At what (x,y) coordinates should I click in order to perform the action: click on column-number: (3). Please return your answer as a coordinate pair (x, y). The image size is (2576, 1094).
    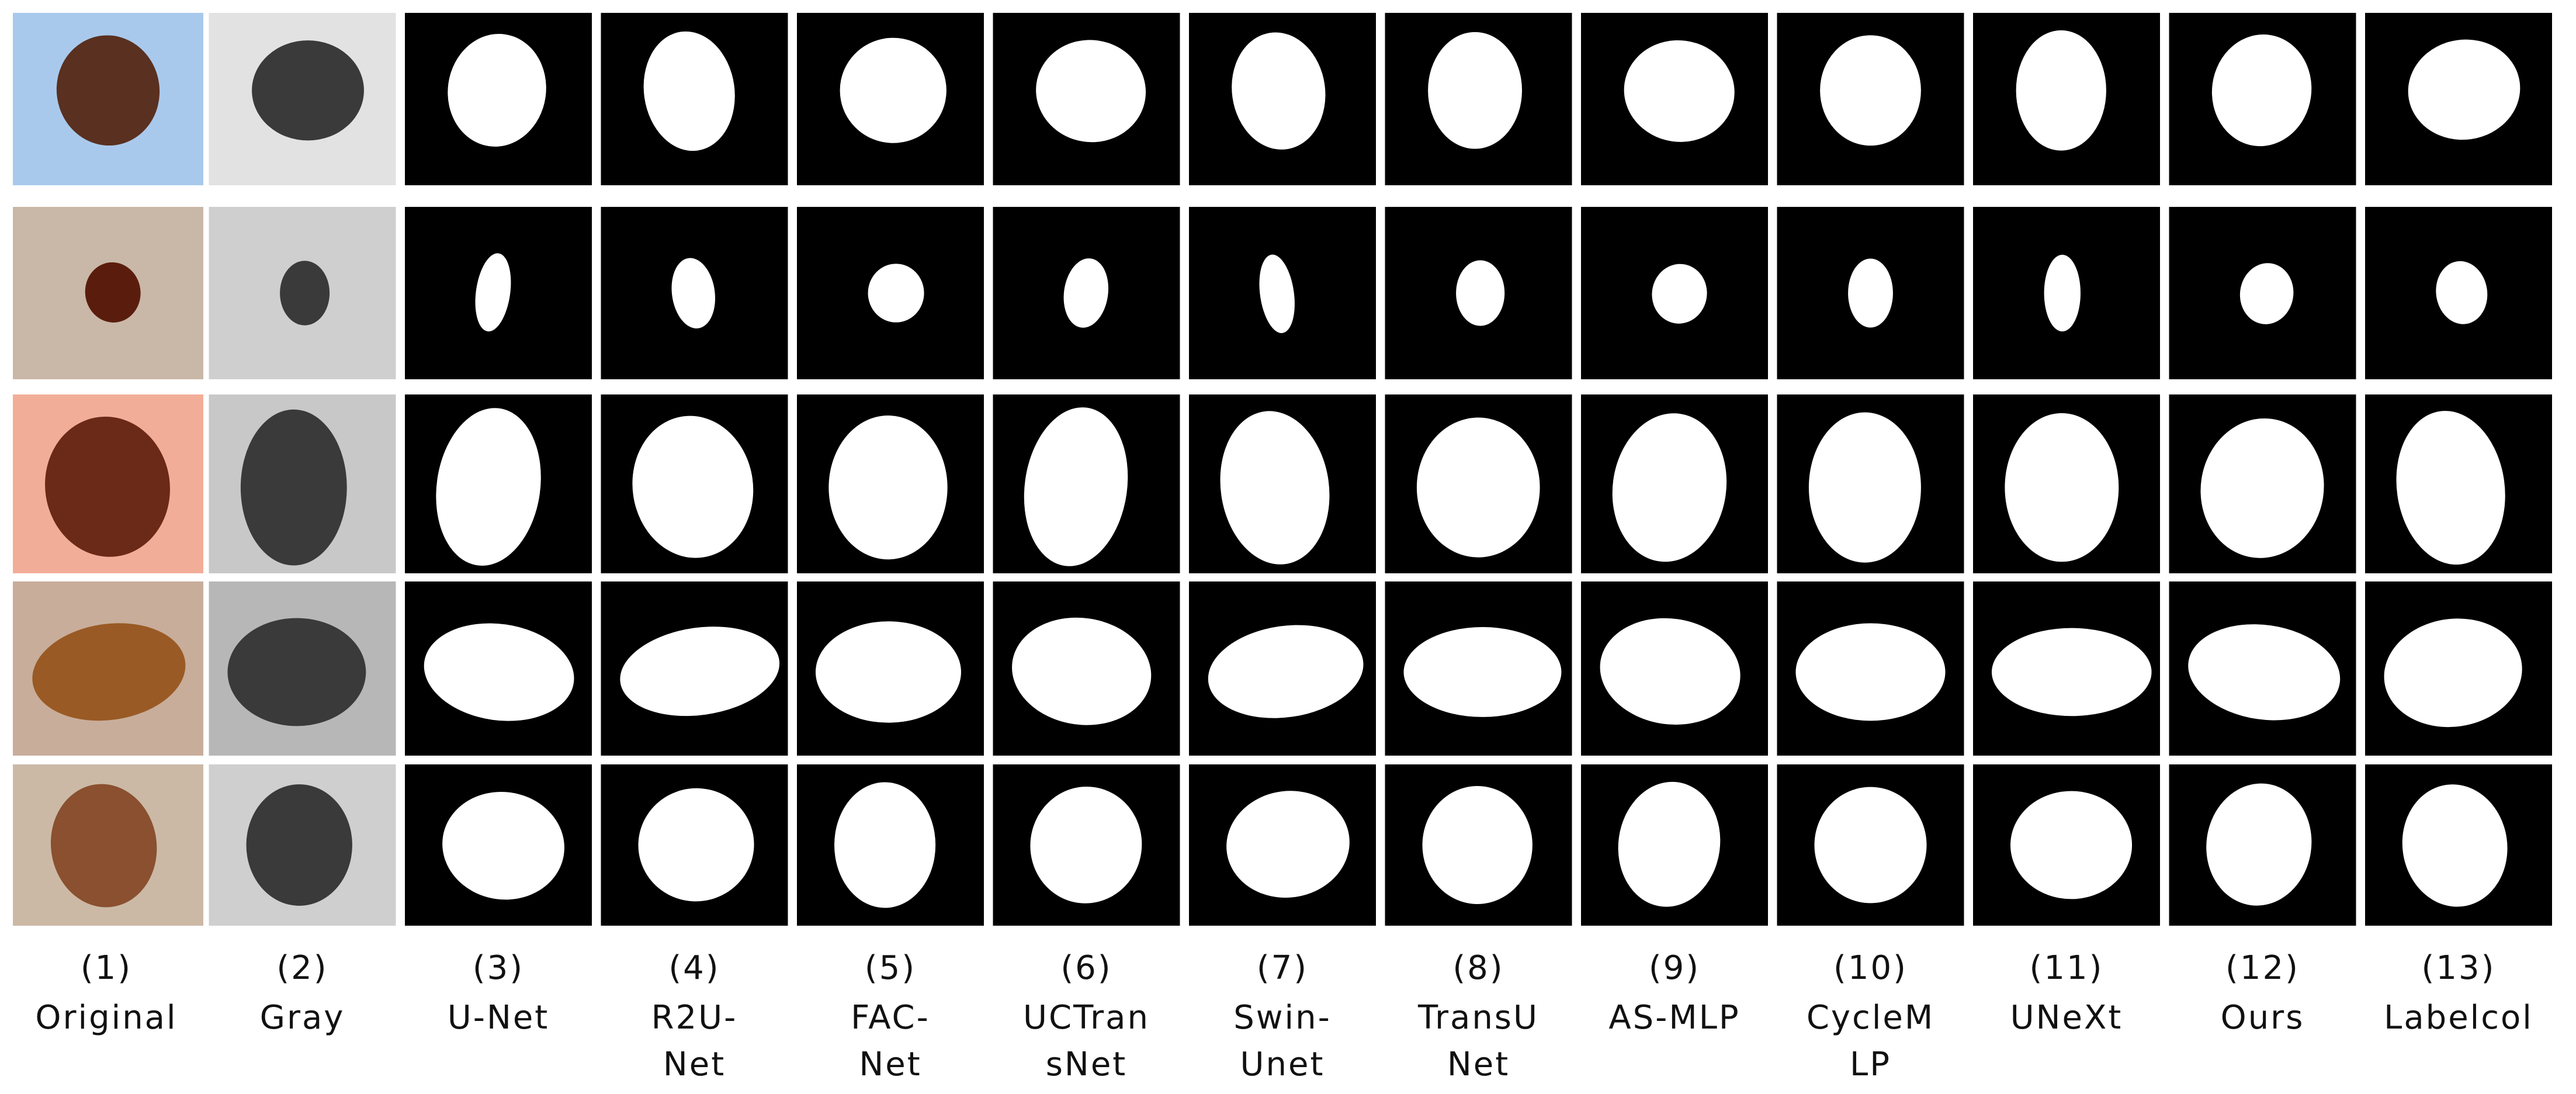
    Looking at the image, I should click on (498, 968).